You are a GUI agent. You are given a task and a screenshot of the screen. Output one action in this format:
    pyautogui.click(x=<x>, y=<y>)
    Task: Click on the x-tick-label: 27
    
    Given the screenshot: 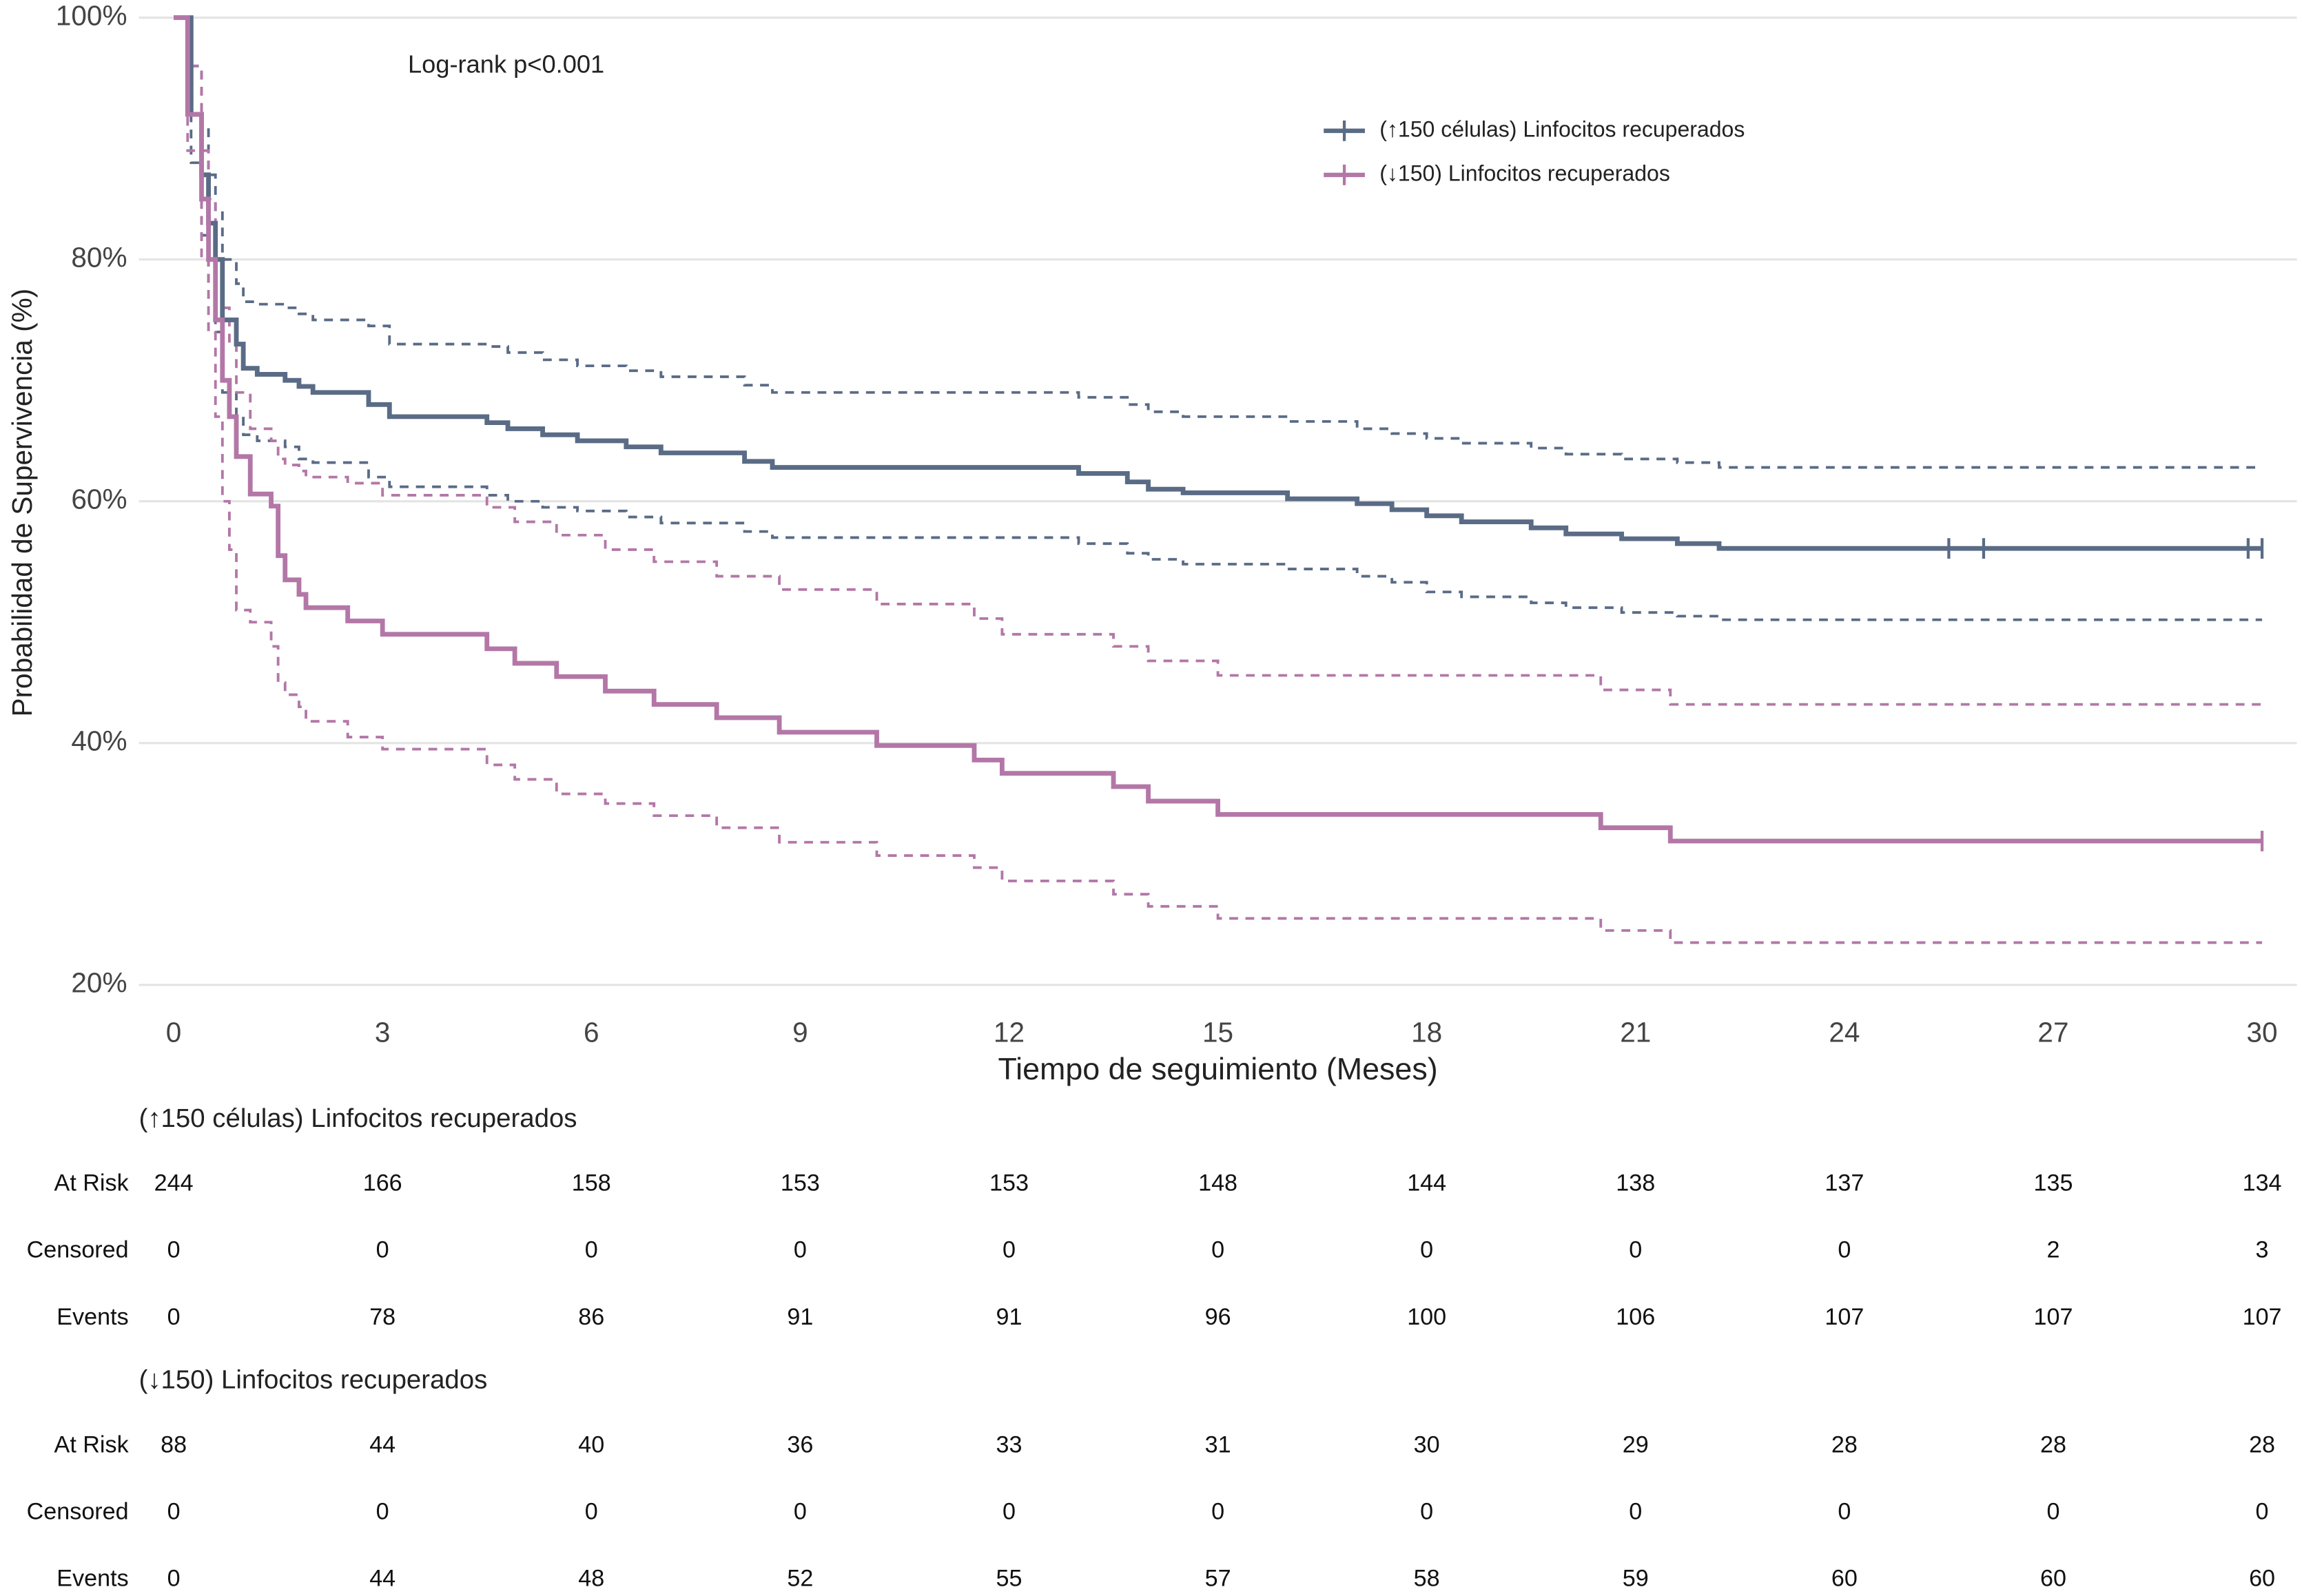 What is the action you would take?
    pyautogui.click(x=2052, y=1032)
    